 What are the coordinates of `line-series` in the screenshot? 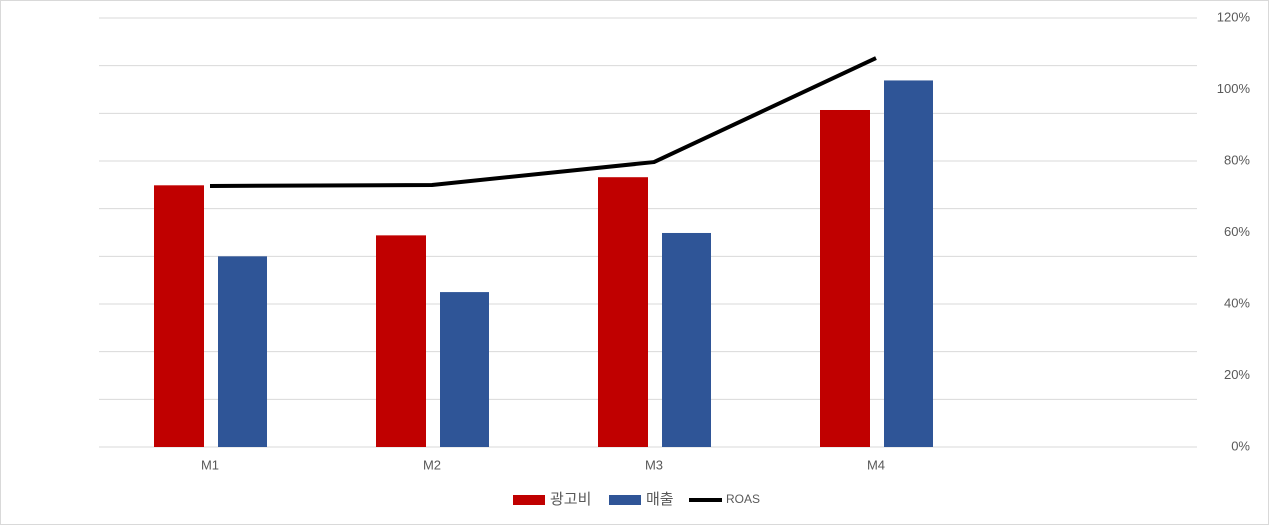 It's located at (543, 122).